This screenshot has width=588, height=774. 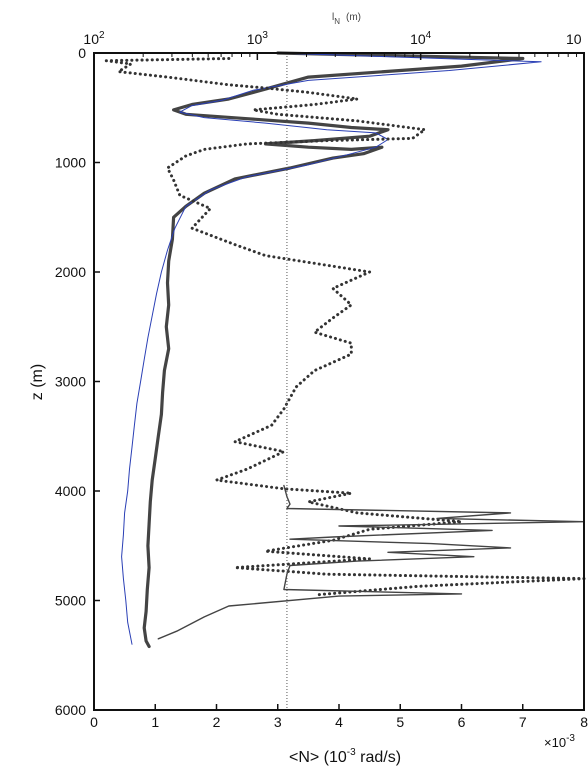 What do you see at coordinates (70, 601) in the screenshot?
I see `y-tick-label: 5000` at bounding box center [70, 601].